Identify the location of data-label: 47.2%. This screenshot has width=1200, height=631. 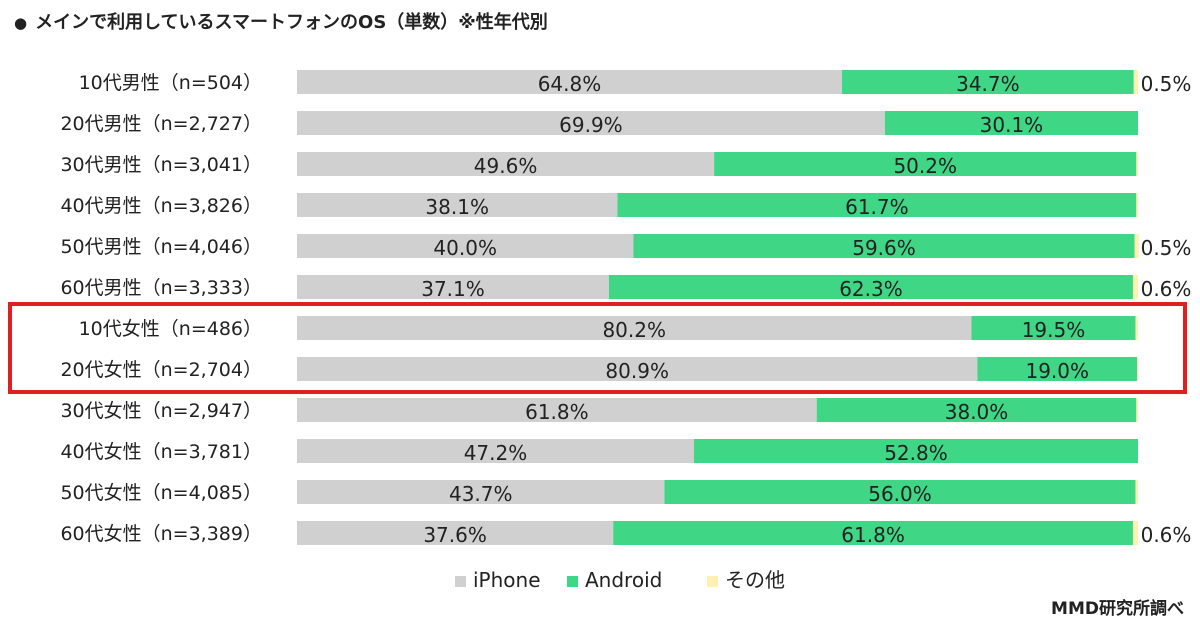
(496, 453).